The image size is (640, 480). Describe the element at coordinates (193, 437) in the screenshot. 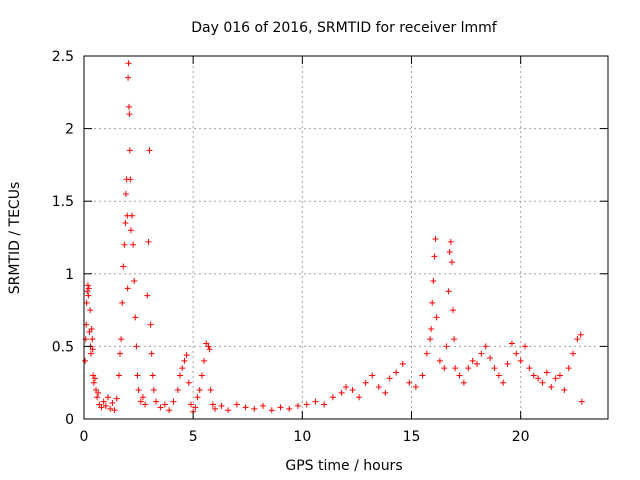

I see `x-tick-label: 5` at that location.